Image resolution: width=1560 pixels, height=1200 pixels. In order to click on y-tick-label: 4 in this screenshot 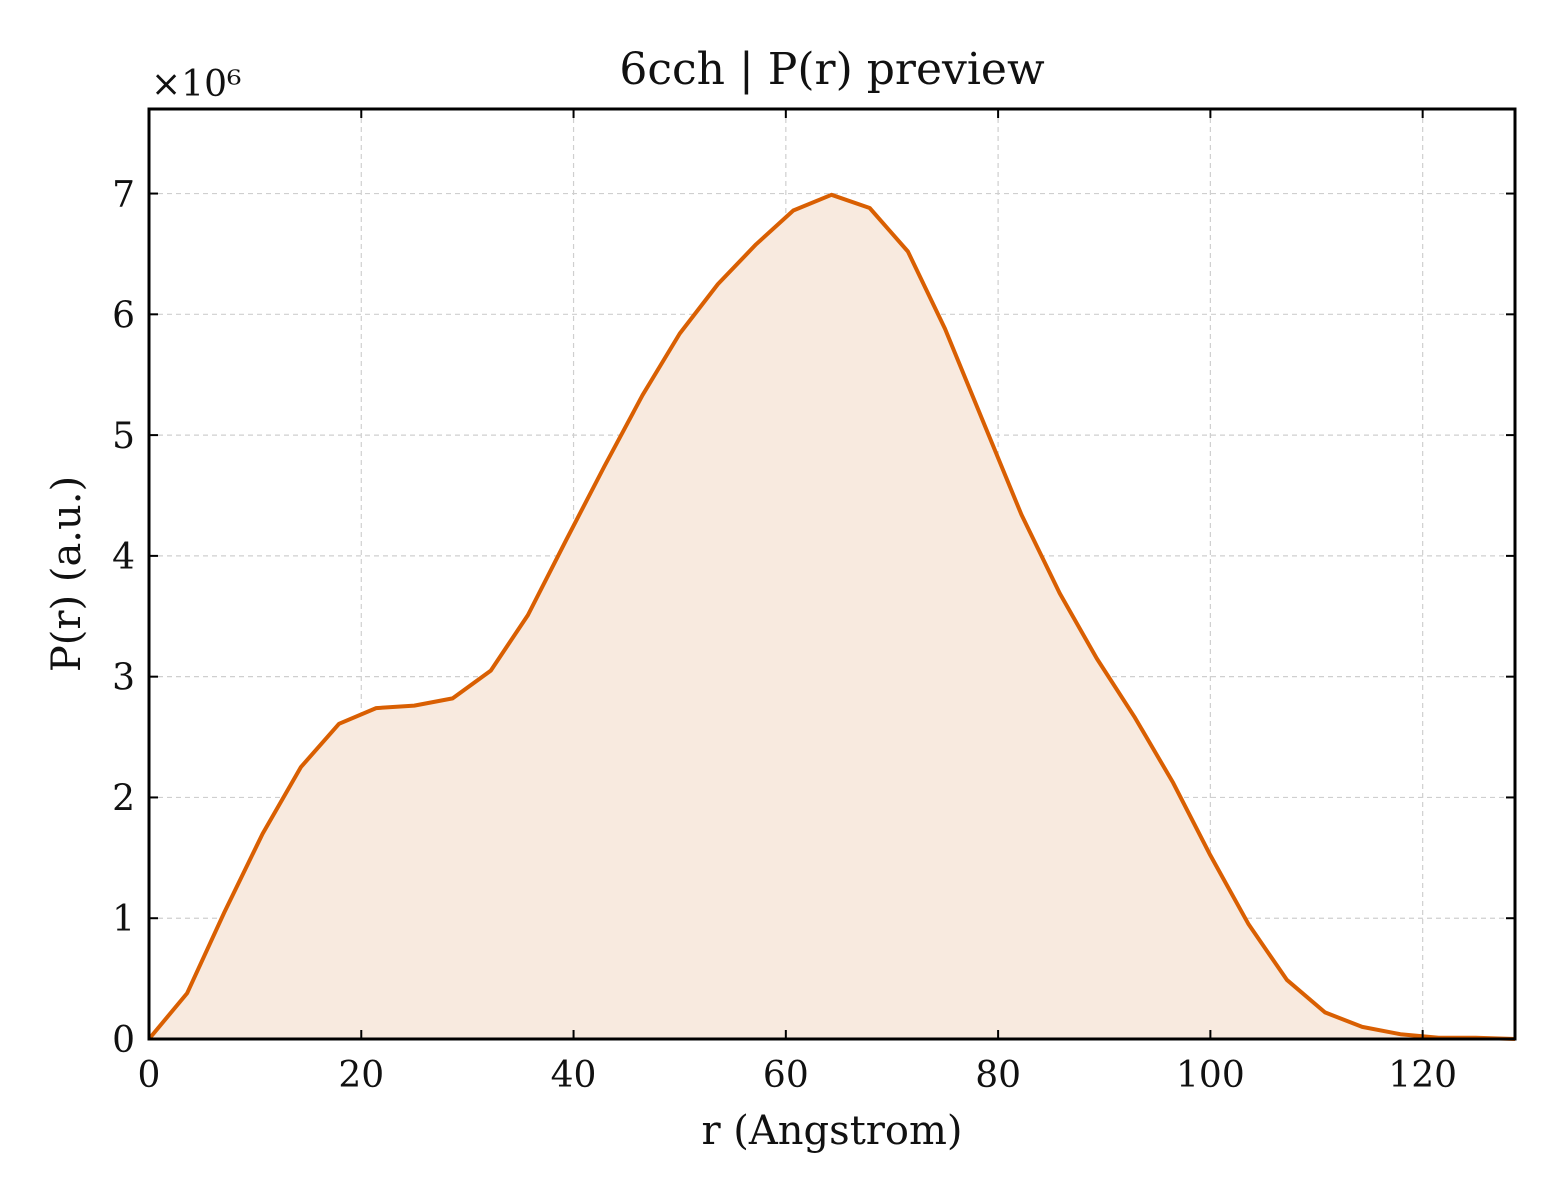, I will do `click(123, 557)`.